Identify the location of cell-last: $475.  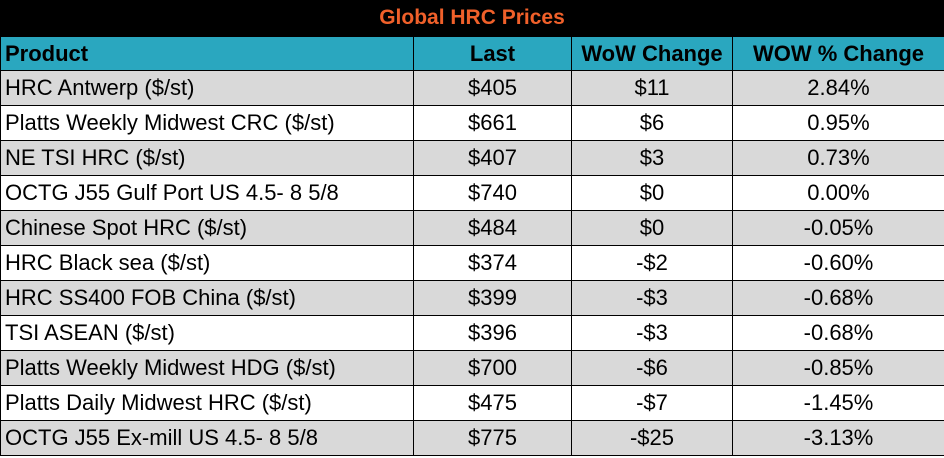
(492, 403).